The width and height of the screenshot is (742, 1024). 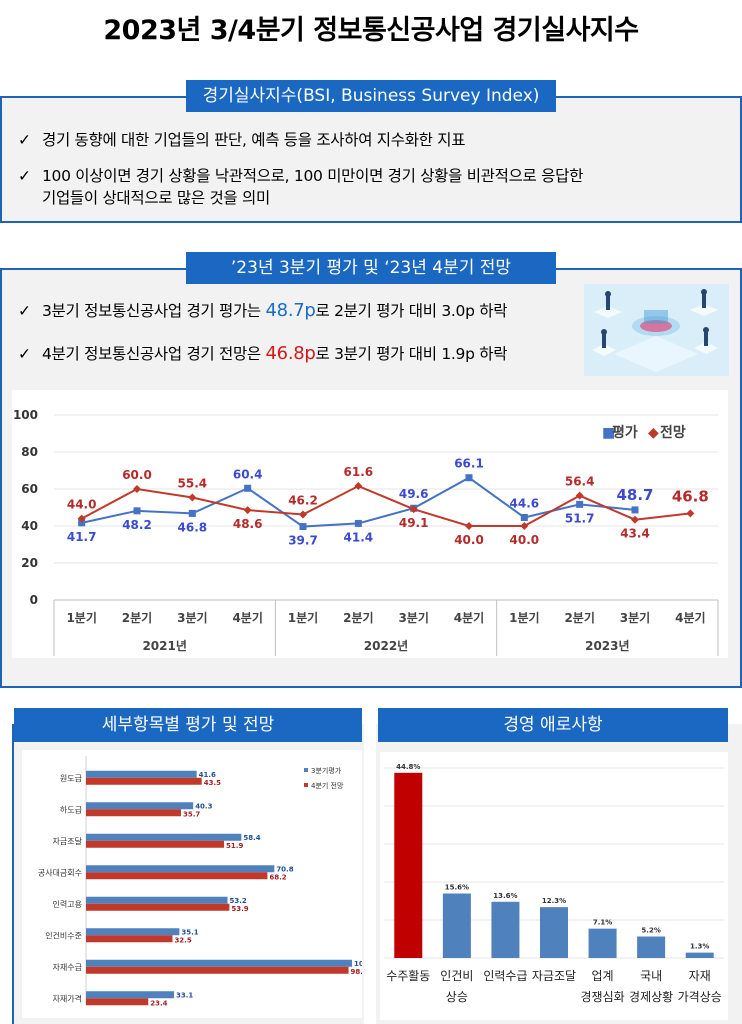 What do you see at coordinates (251, 838) in the screenshot?
I see `eval-data-label: 58.4` at bounding box center [251, 838].